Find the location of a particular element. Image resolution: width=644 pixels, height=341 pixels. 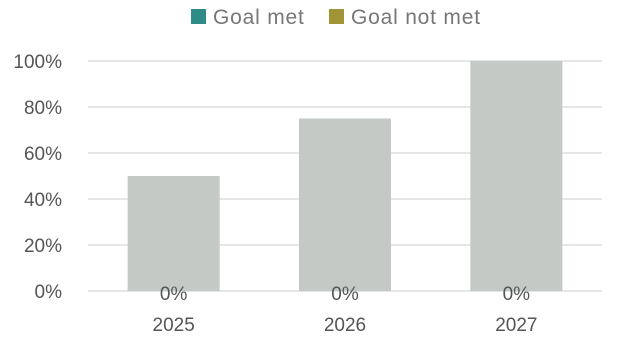

y-tick-label: 100% is located at coordinates (37, 62).